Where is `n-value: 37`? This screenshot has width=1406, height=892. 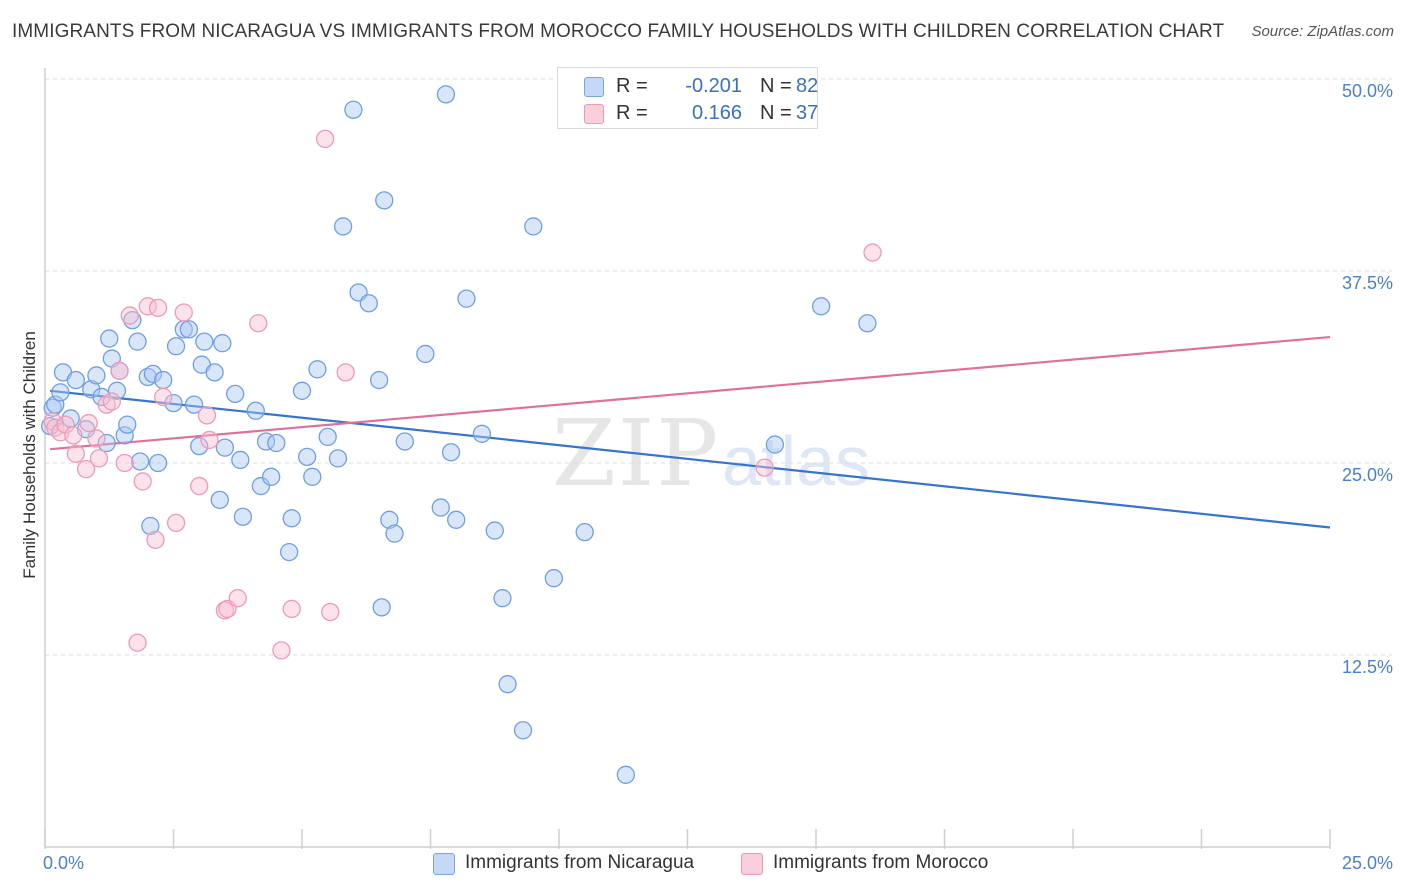
n-value: 37 is located at coordinates (807, 113).